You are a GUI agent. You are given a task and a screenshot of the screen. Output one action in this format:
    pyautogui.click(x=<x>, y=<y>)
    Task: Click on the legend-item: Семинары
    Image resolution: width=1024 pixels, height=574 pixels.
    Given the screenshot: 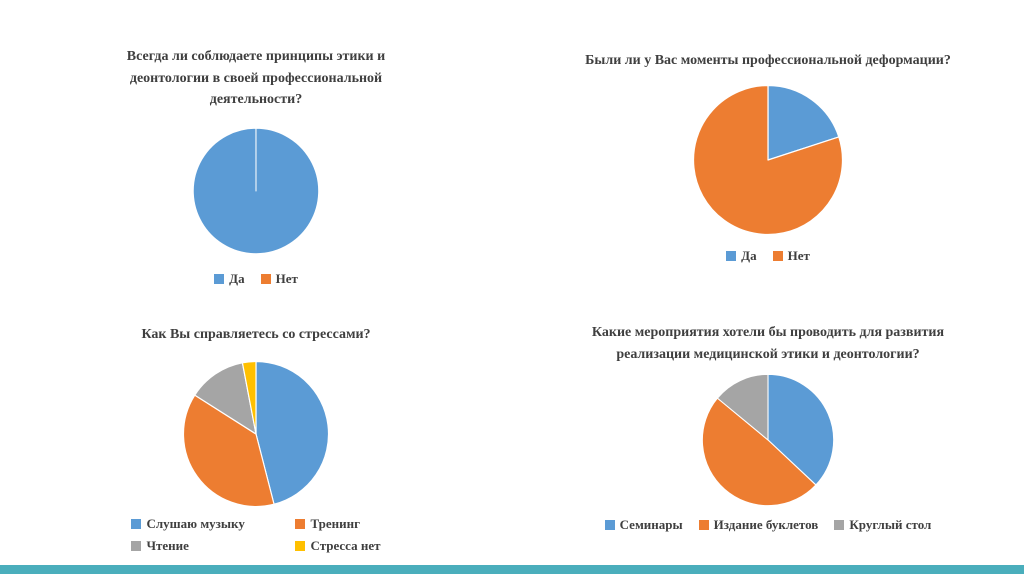 What is the action you would take?
    pyautogui.click(x=643, y=525)
    